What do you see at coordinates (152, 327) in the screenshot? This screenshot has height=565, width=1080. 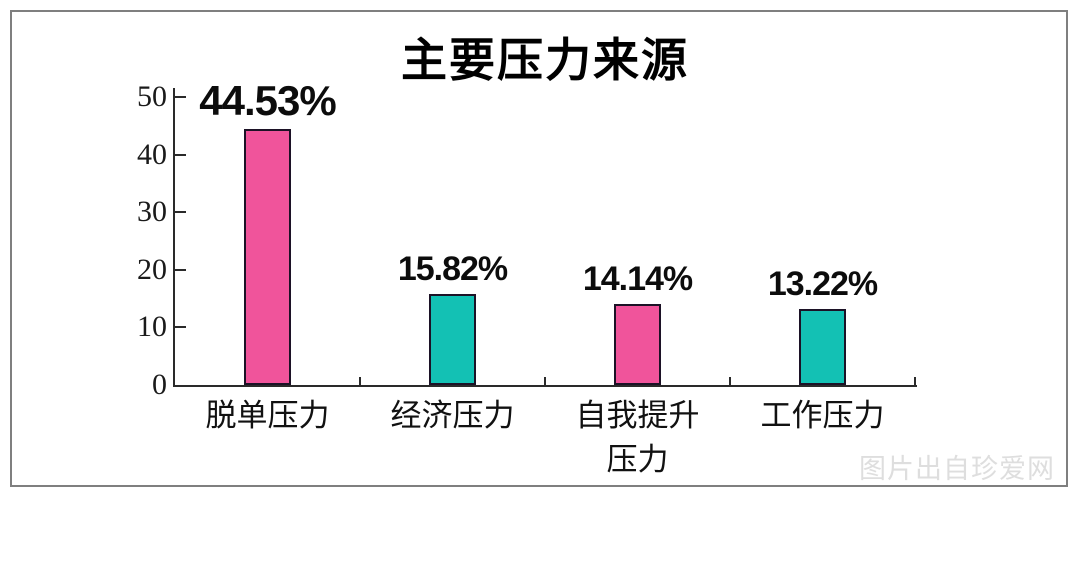 I see `y-tick-label: 10` at bounding box center [152, 327].